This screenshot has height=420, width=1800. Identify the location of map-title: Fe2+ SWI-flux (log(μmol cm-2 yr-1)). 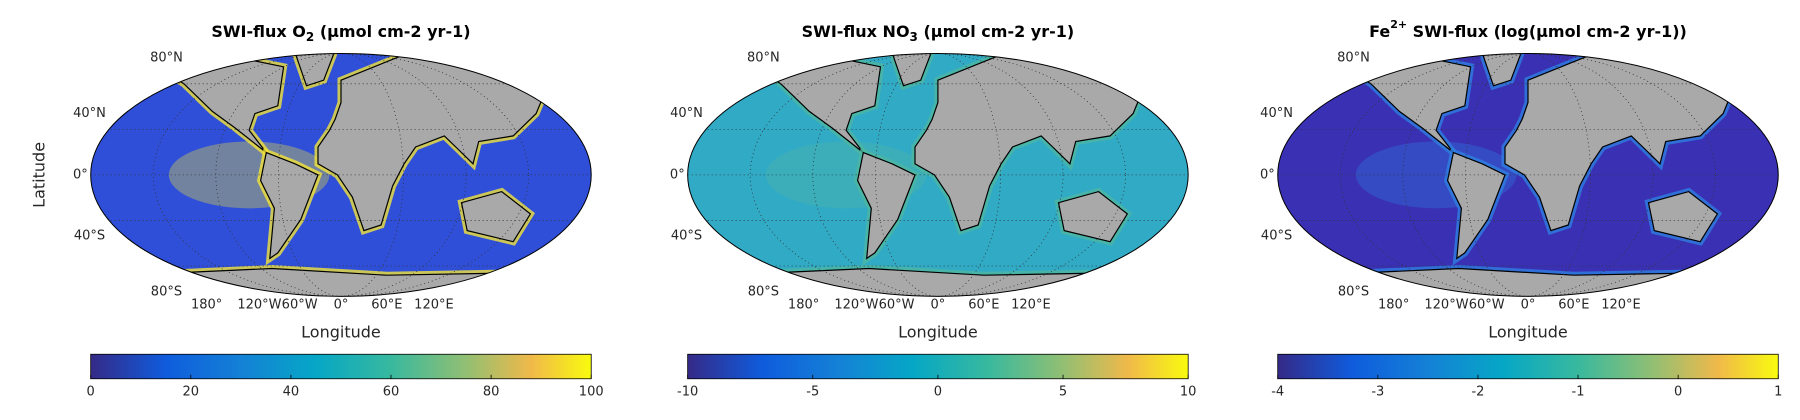
(1528, 29).